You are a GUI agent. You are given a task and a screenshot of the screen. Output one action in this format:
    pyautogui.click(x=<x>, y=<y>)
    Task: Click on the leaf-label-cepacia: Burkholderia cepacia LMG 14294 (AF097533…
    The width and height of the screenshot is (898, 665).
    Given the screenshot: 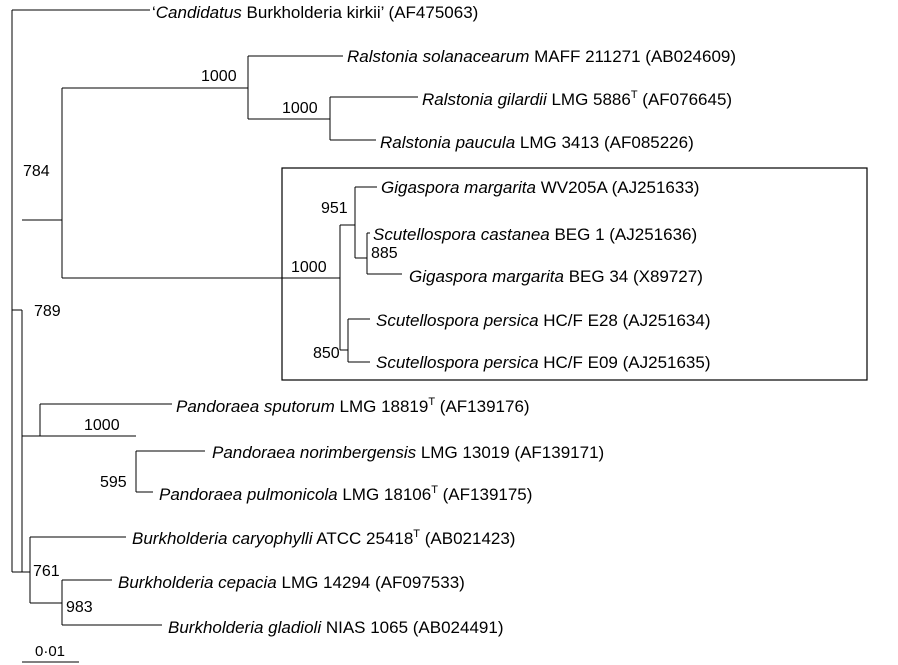 What is the action you would take?
    pyautogui.click(x=291, y=582)
    